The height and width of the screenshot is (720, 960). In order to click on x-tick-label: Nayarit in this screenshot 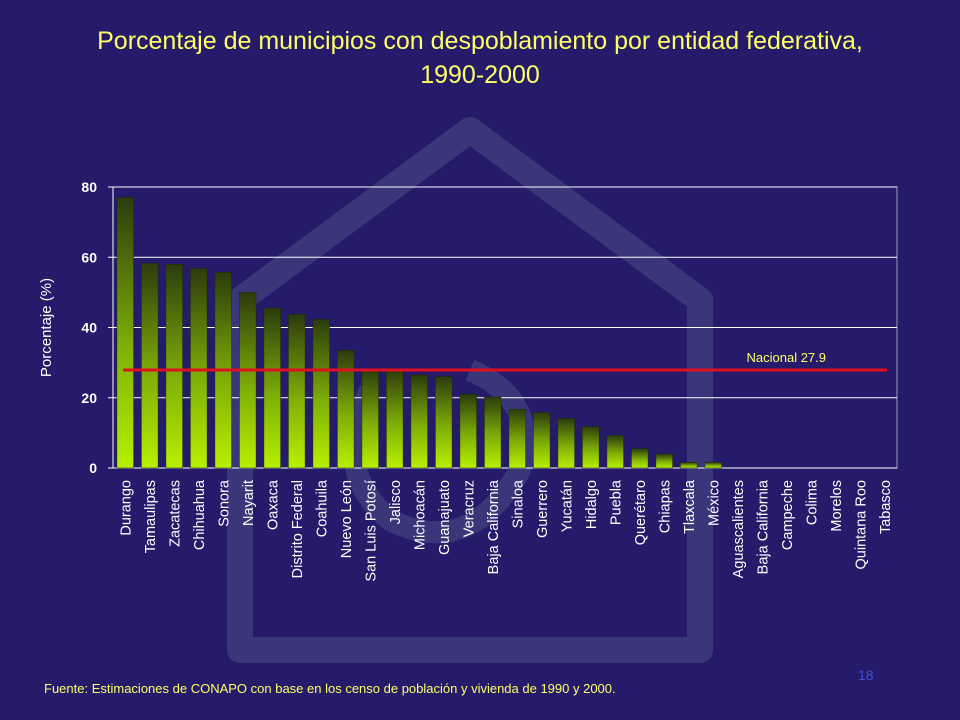, I will do `click(249, 503)`.